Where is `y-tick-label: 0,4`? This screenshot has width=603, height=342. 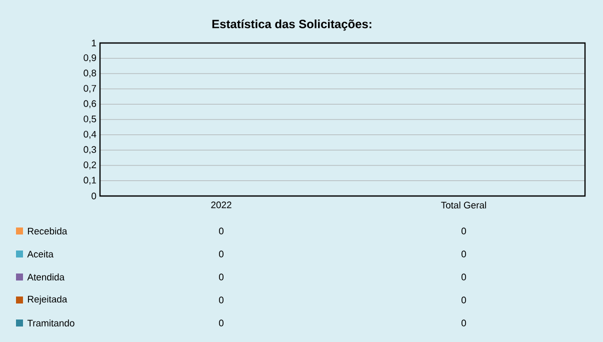
y-tick-label: 0,4 is located at coordinates (90, 134).